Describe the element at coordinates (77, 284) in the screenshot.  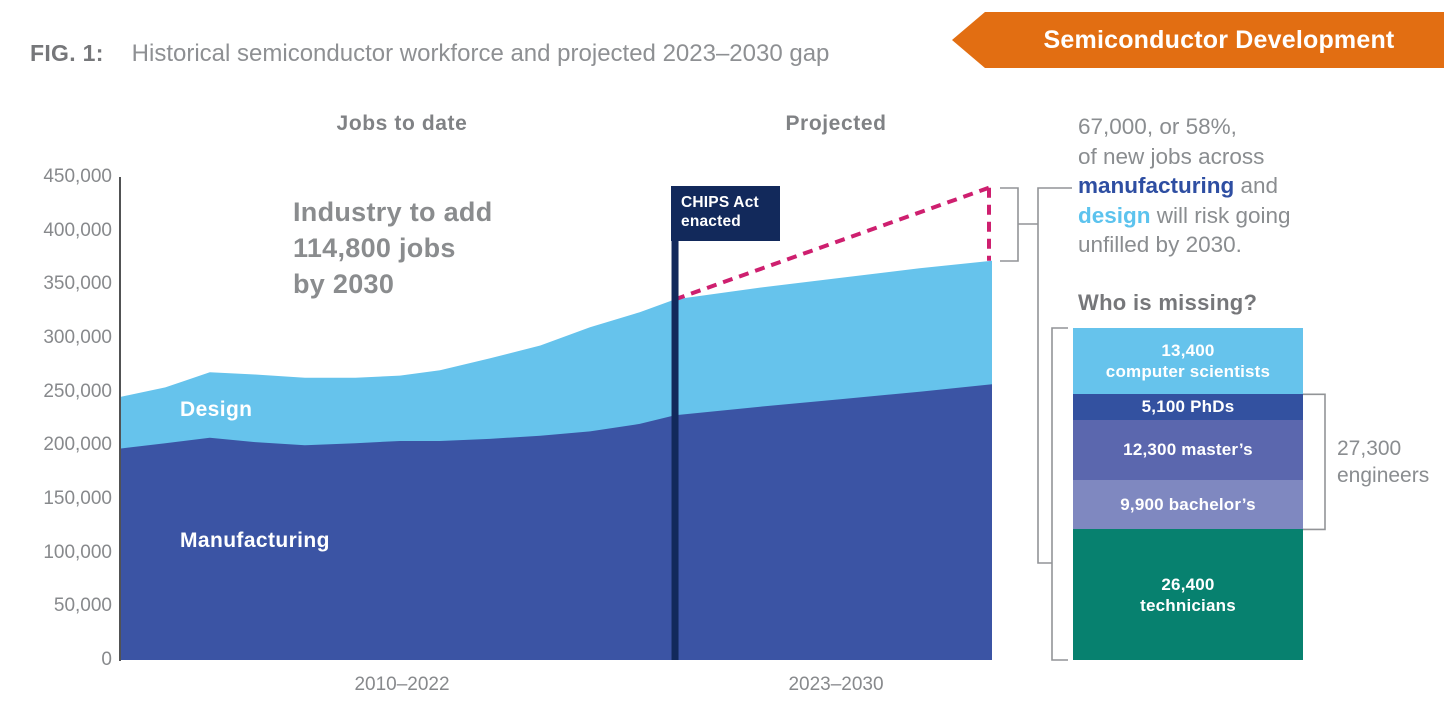
I see `y-tick-350000: 350,000` at that location.